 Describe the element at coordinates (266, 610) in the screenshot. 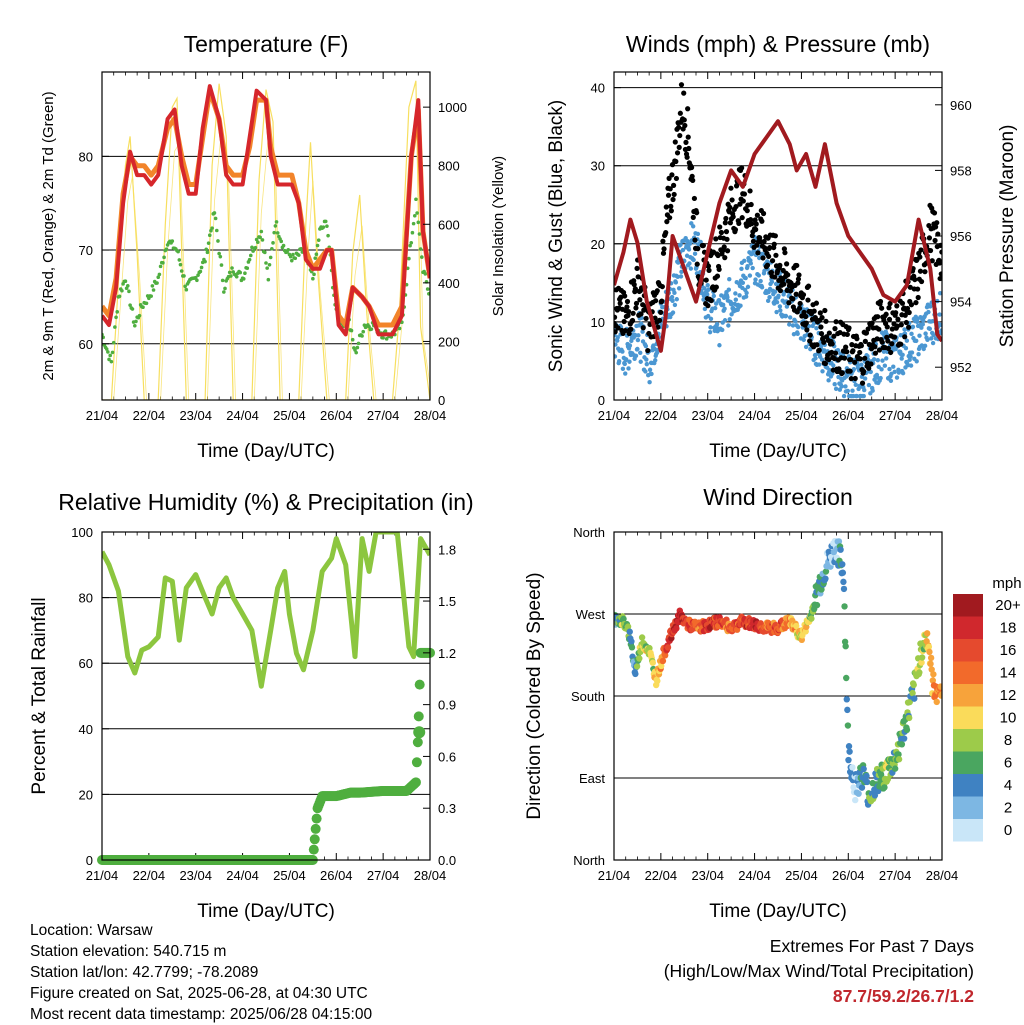

I see `rh-series` at that location.